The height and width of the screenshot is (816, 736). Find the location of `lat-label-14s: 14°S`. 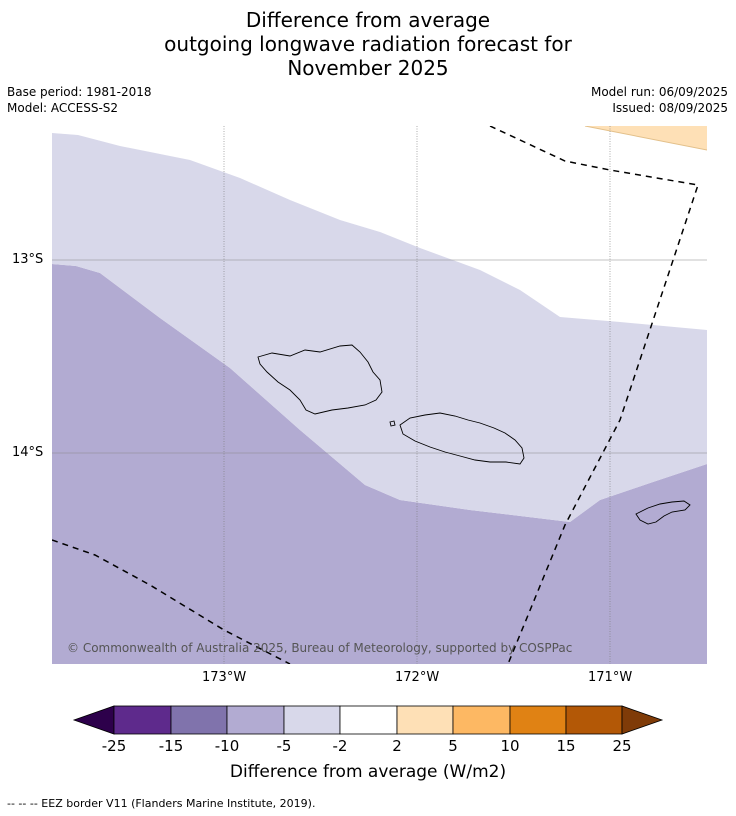

lat-label-14s: 14°S is located at coordinates (28, 452).